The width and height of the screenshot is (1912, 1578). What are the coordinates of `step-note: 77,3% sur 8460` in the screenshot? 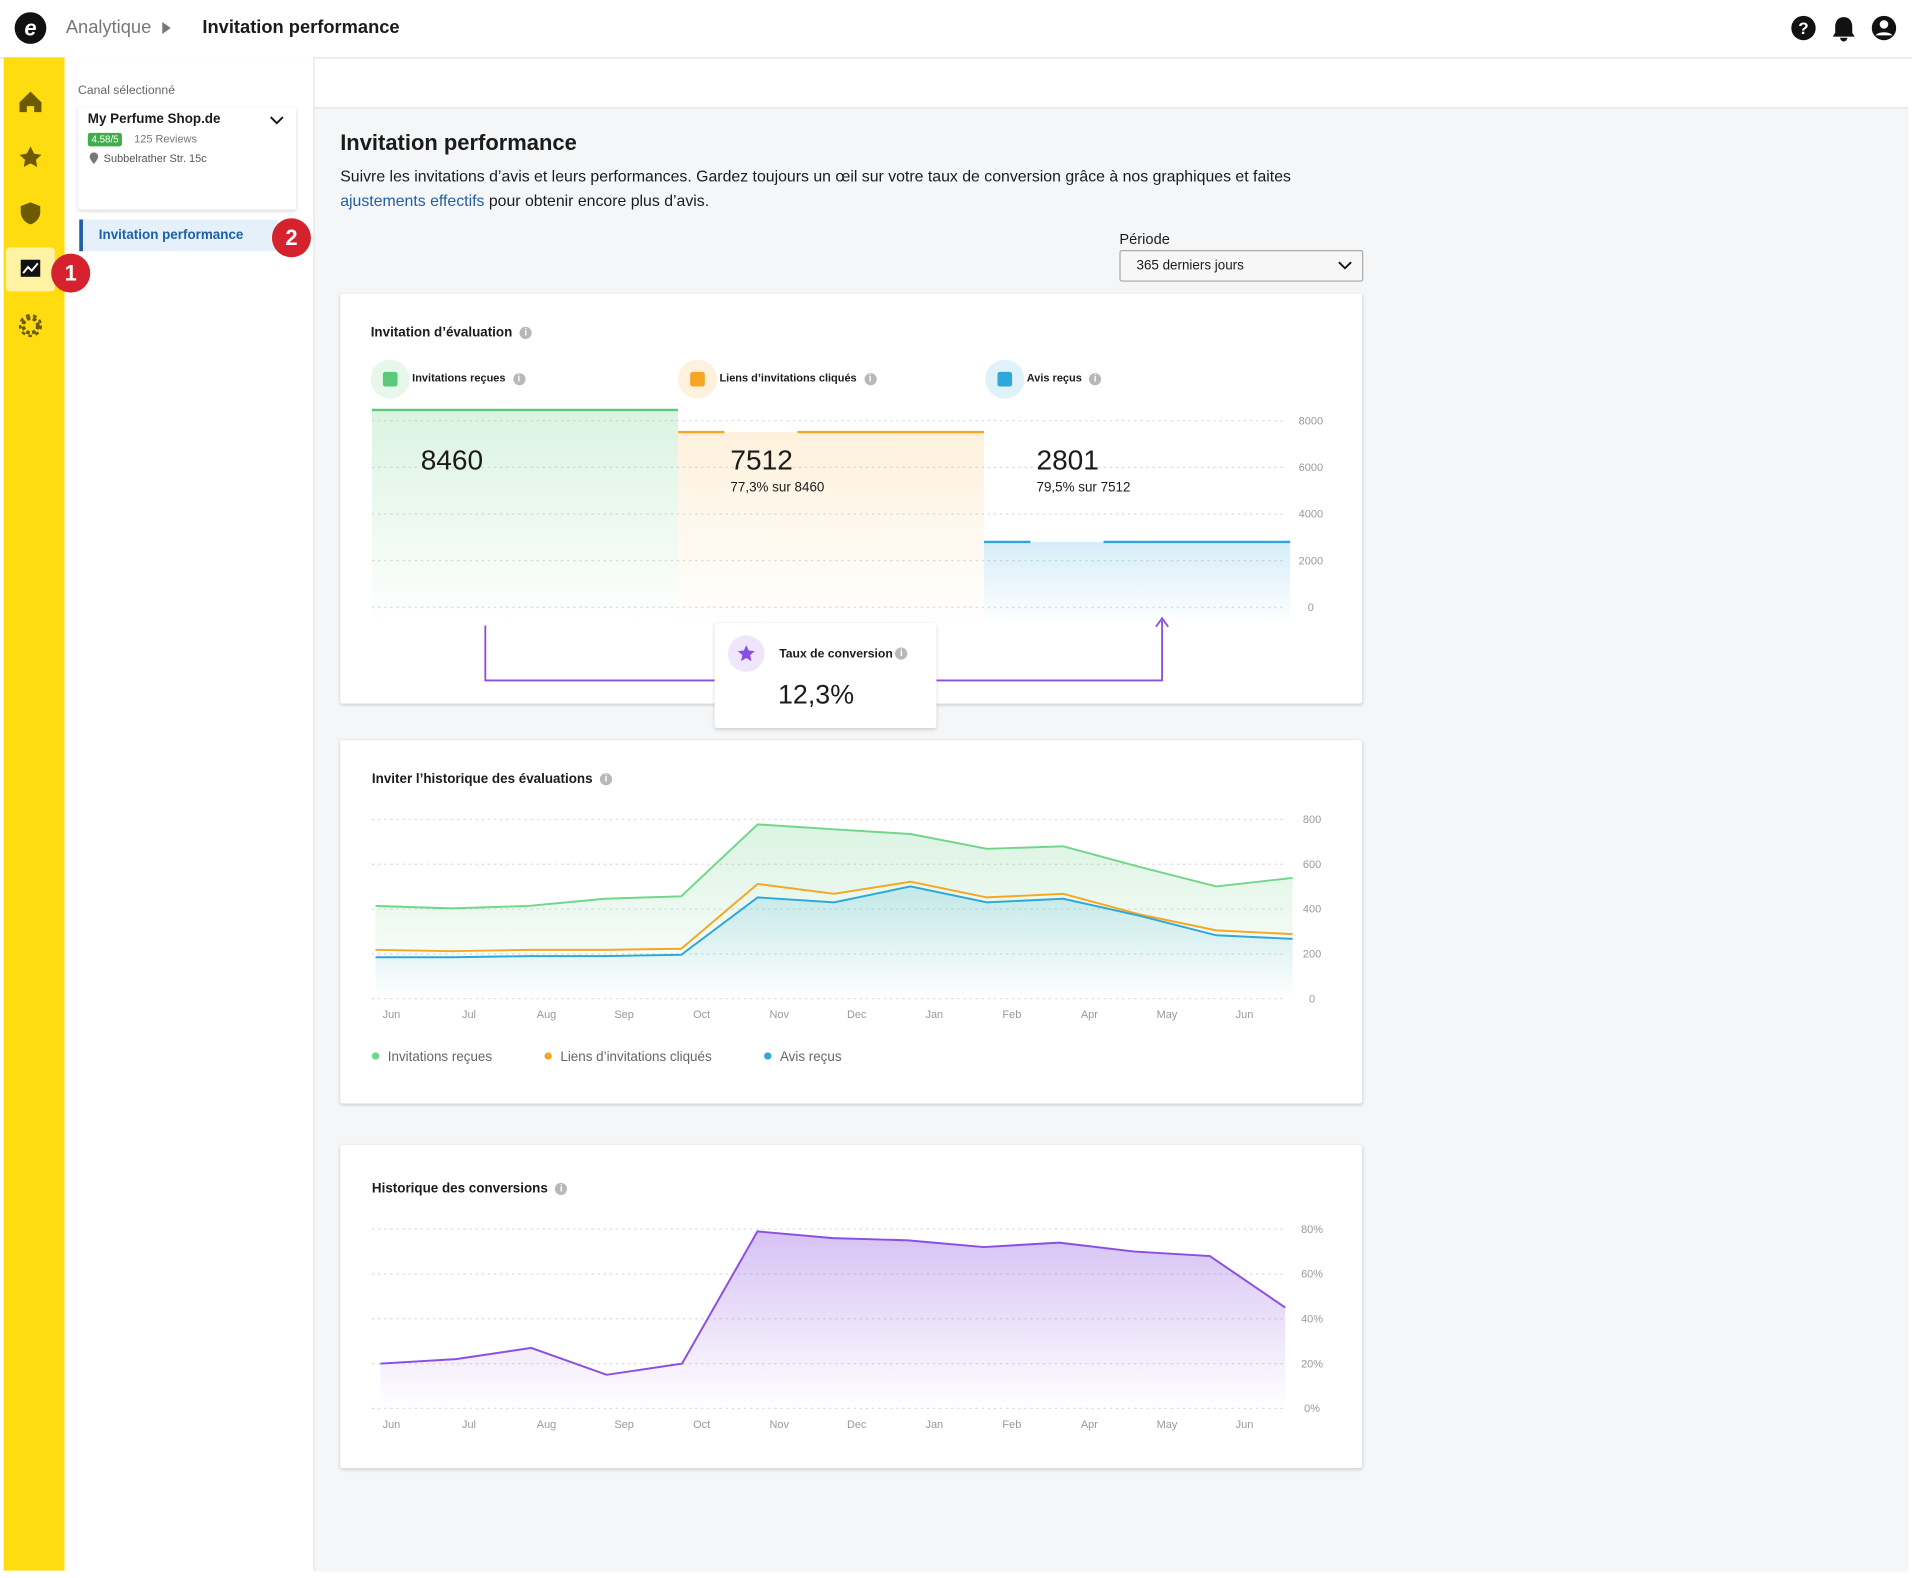 It's located at (777, 488).